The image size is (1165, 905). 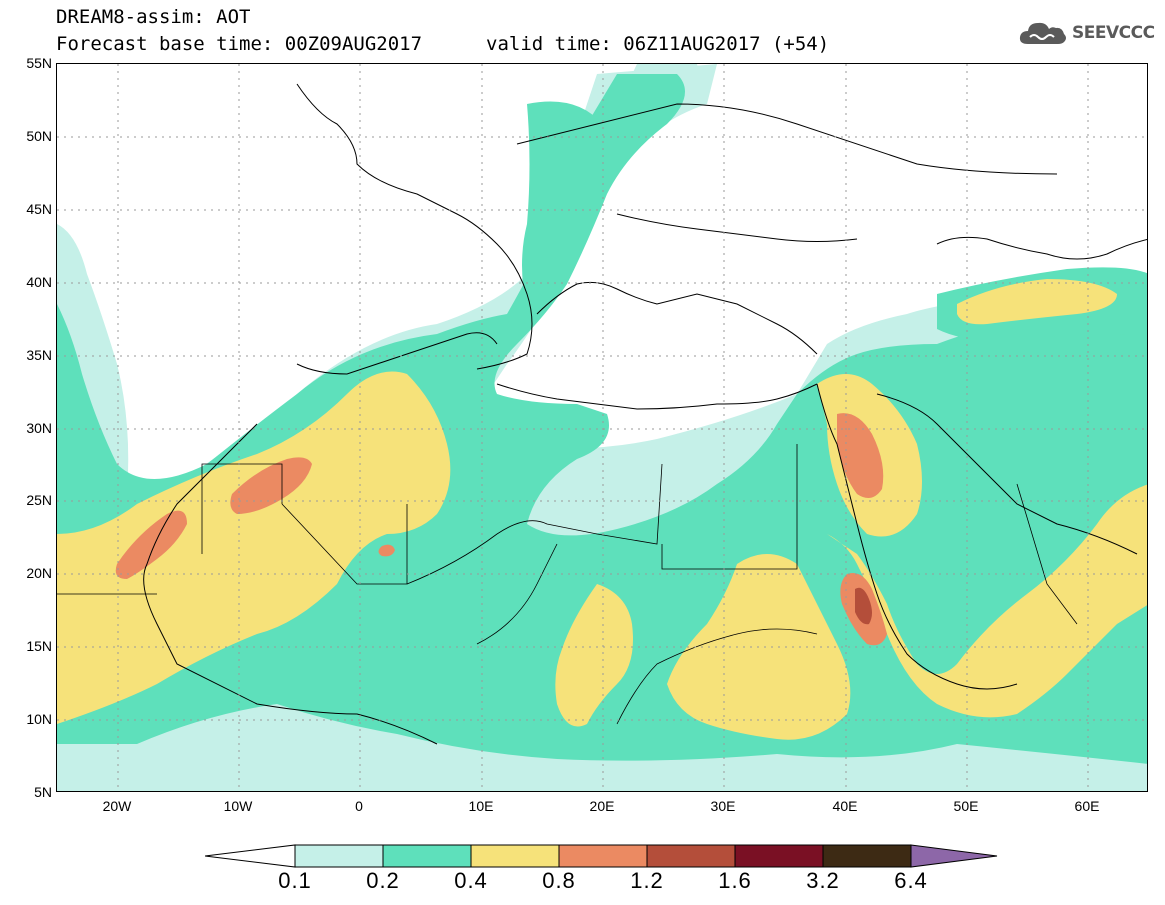 What do you see at coordinates (39, 136) in the screenshot?
I see `lat-label-50n: 50N` at bounding box center [39, 136].